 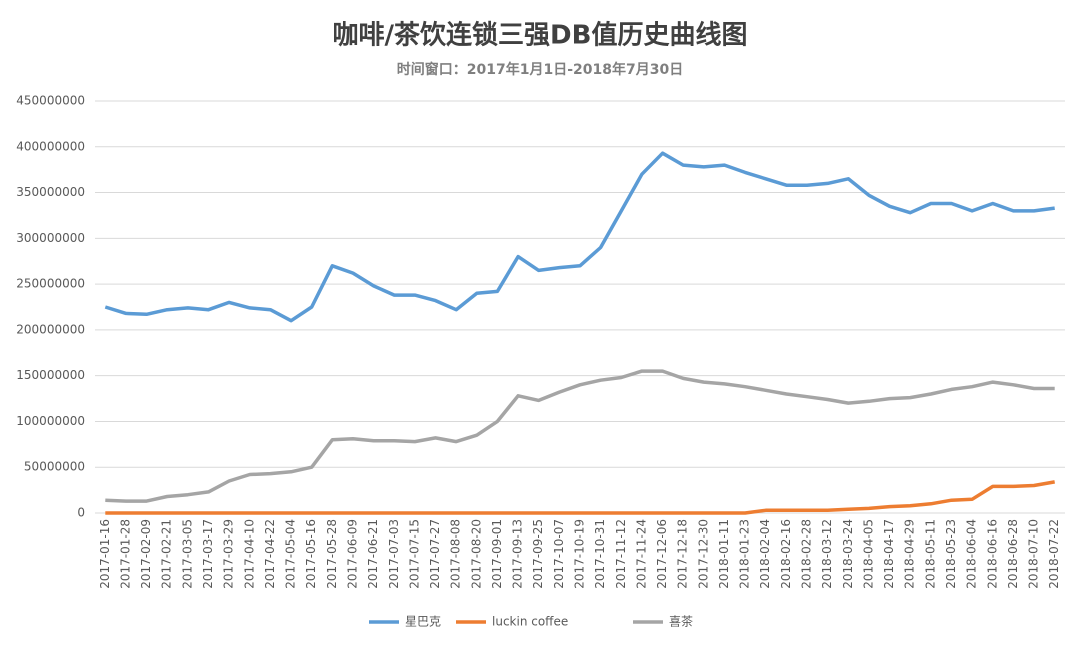 I want to click on x-tick-label: 2018-07-10, so click(x=1034, y=554).